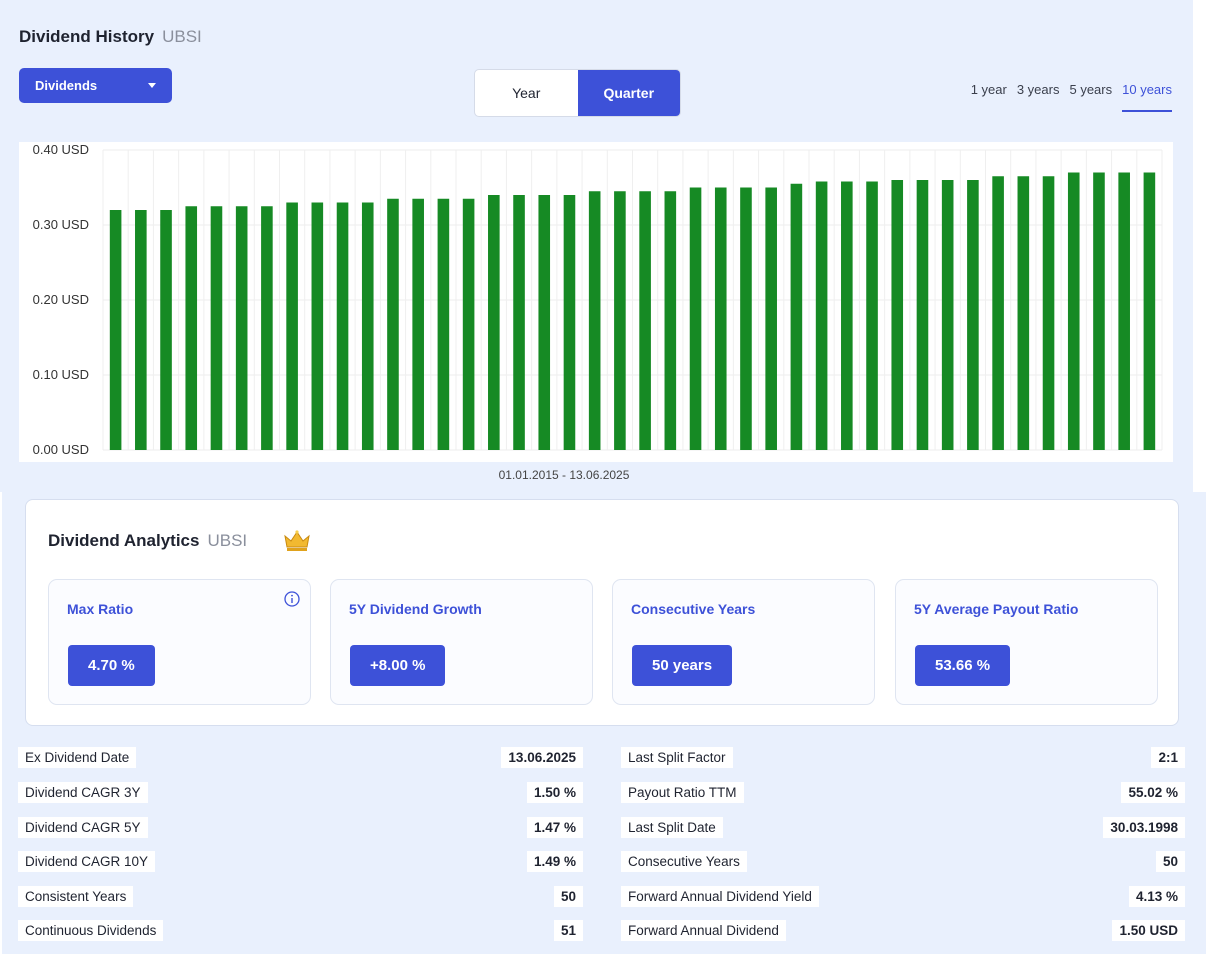  I want to click on kpi-max-ratio: Max Ratio 4.70 %, so click(179, 642).